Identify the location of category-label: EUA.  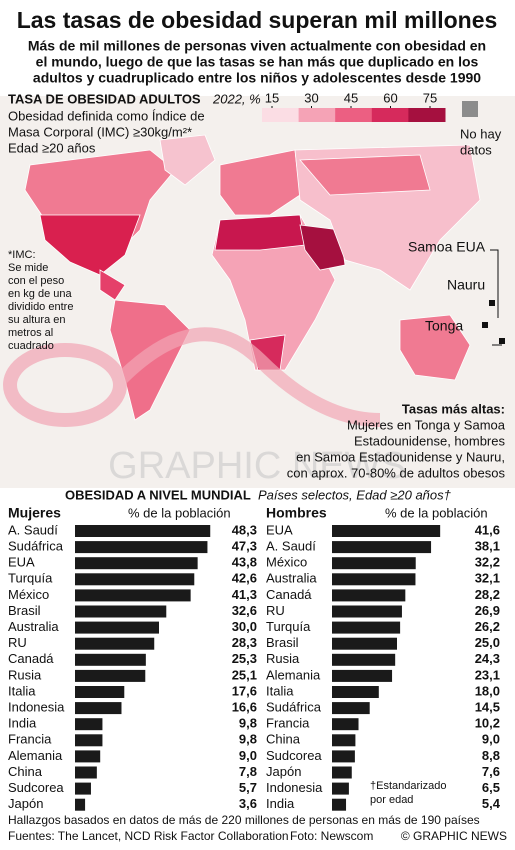
(279, 529).